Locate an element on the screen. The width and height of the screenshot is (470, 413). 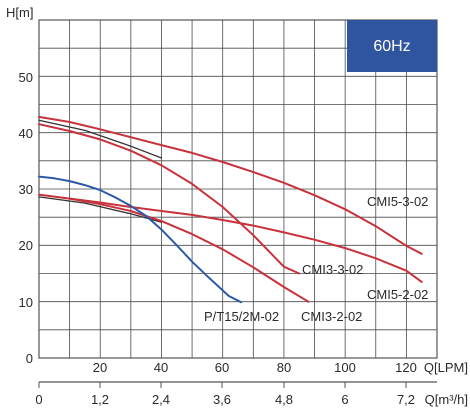
x-lpm-tick-80: 80 is located at coordinates (284, 367).